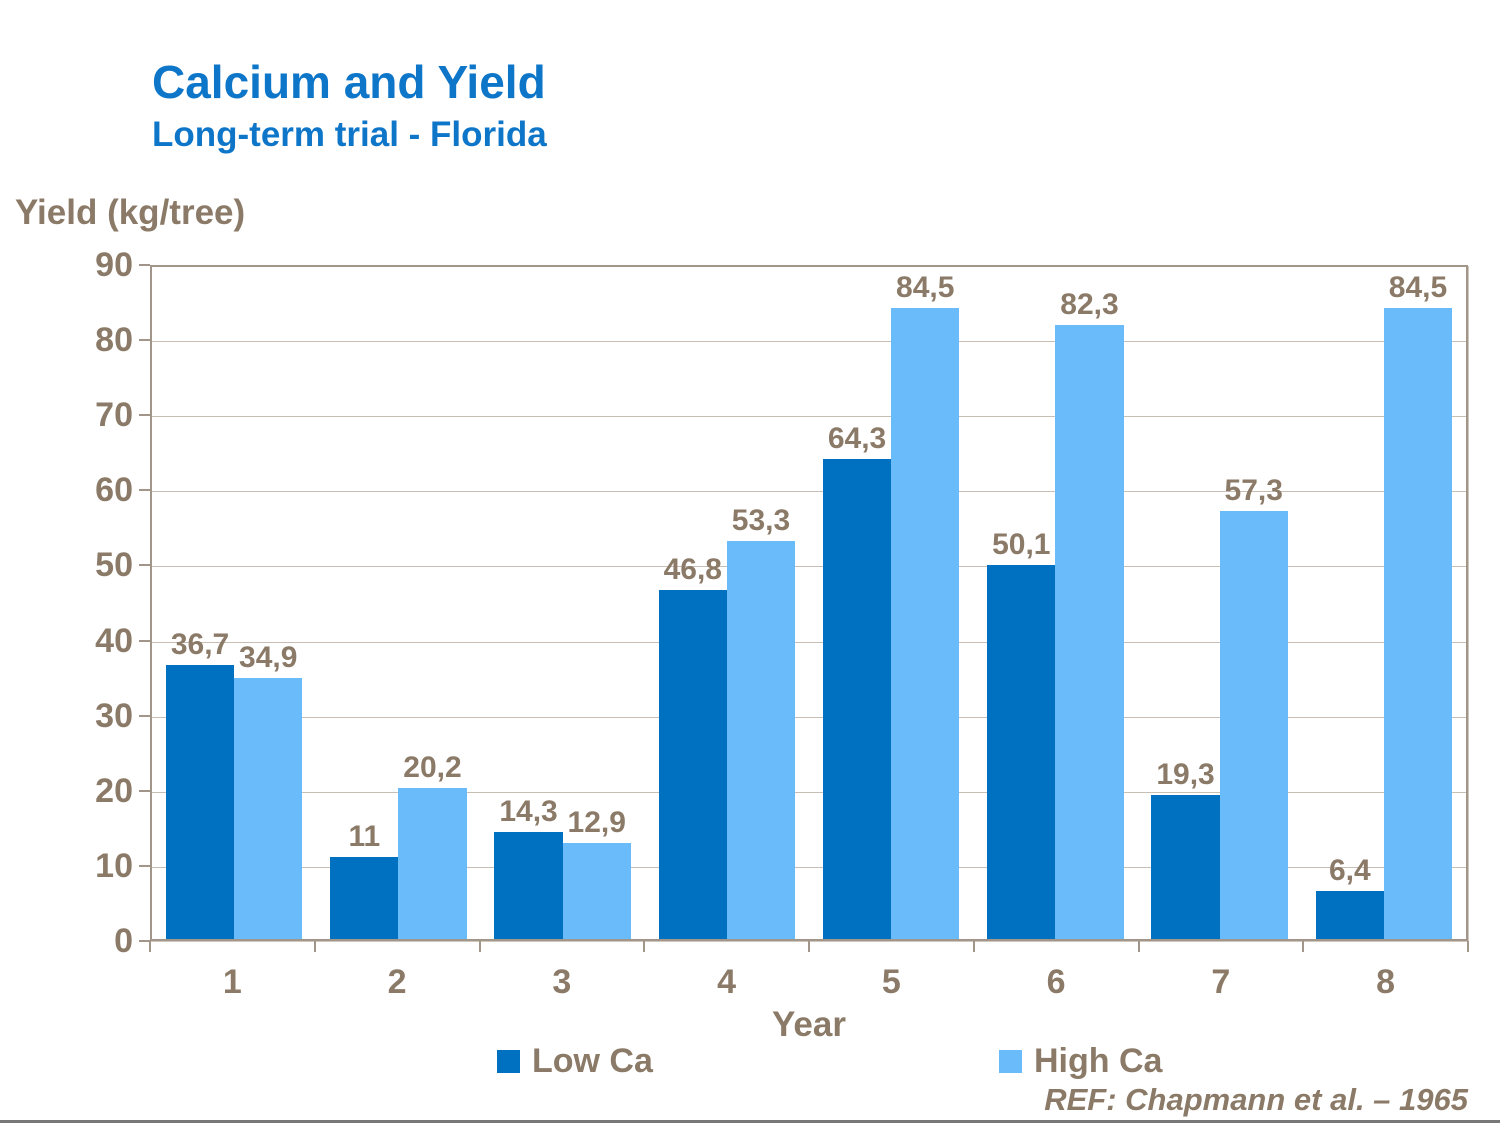  What do you see at coordinates (1056, 982) in the screenshot?
I see `x-tick-label-6: 6` at bounding box center [1056, 982].